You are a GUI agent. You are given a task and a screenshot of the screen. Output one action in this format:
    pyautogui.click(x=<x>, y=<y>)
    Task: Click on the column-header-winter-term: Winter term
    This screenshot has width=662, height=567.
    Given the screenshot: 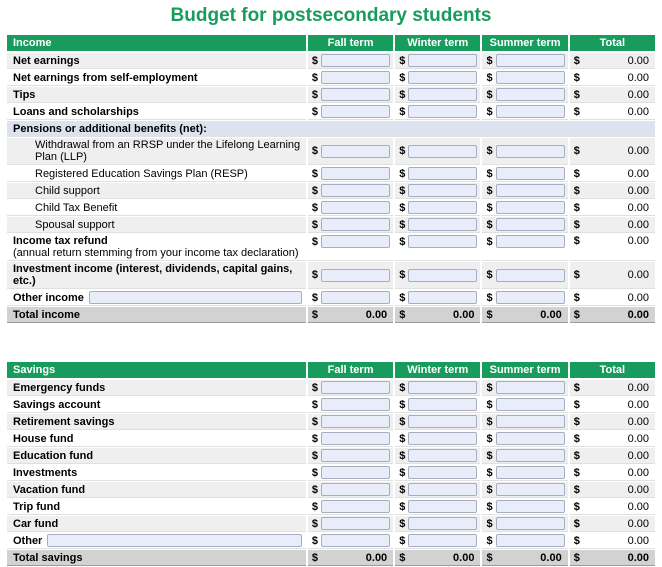 What is the action you would take?
    pyautogui.click(x=438, y=43)
    